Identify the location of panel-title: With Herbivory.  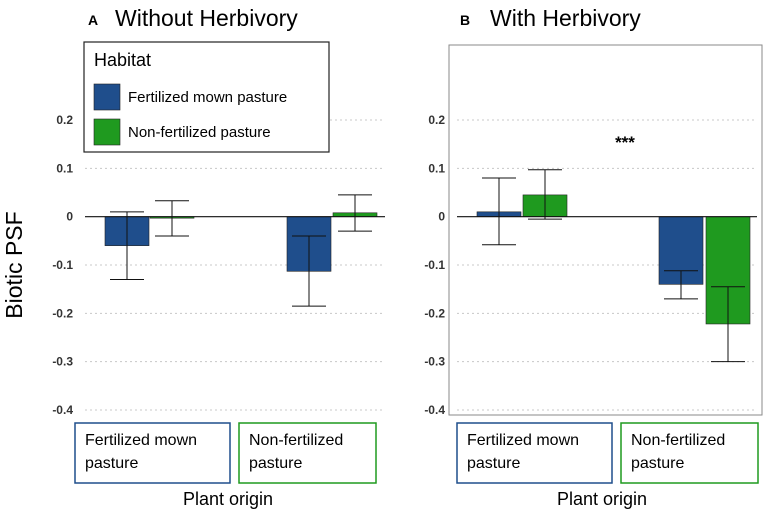
(565, 18).